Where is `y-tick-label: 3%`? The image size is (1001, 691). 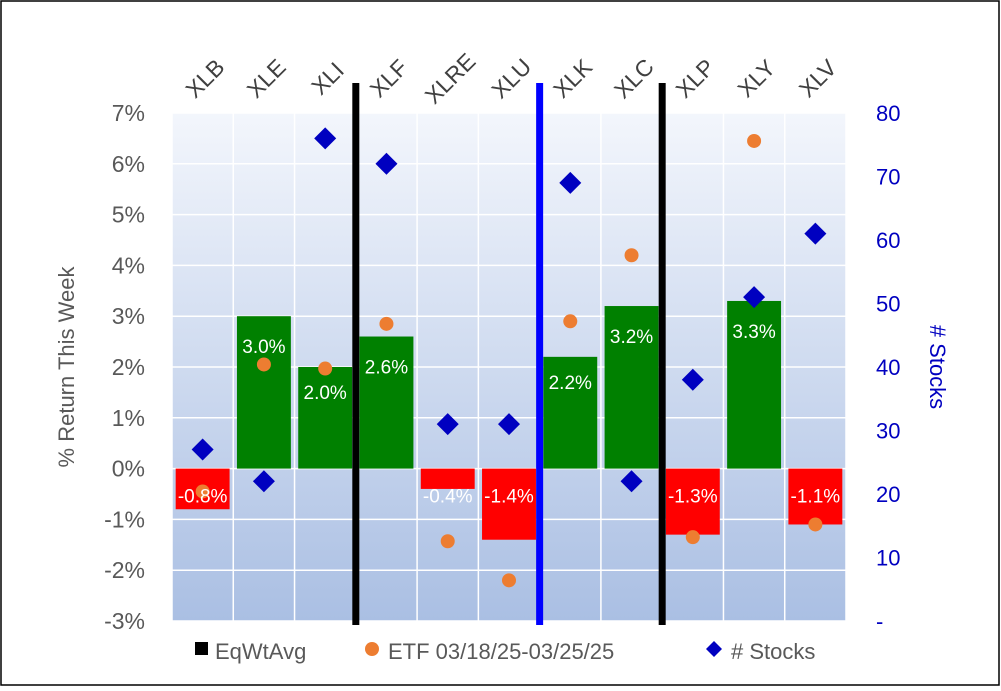
y-tick-label: 3% is located at coordinates (128, 316).